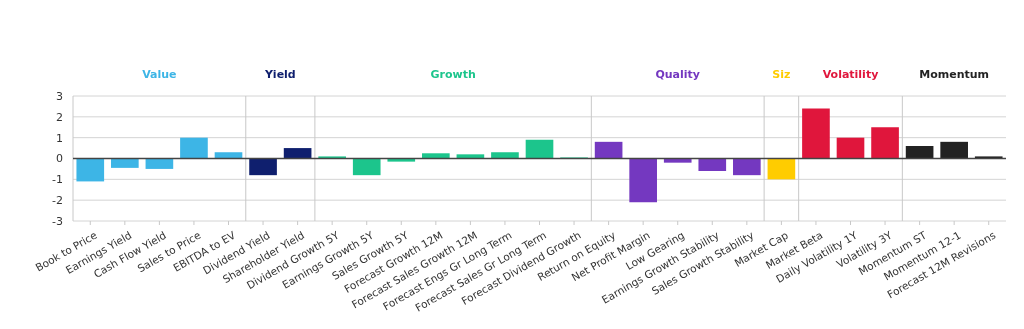 Image resolution: width=1024 pixels, height=329 pixels. I want to click on y-tick-label: 1, so click(59, 138).